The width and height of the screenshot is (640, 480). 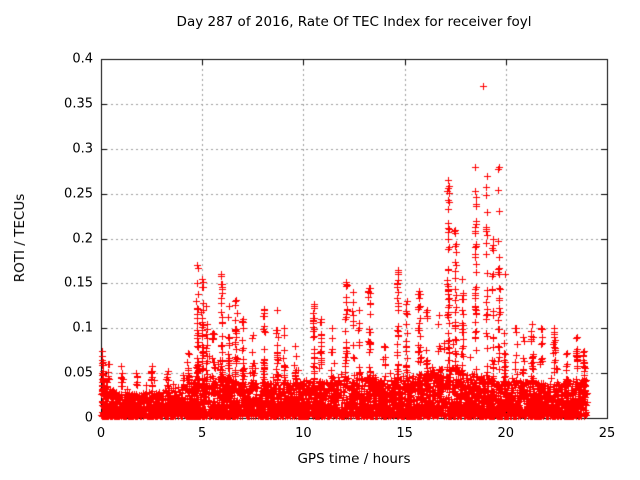 I want to click on x-tick-label: 0, so click(x=101, y=433).